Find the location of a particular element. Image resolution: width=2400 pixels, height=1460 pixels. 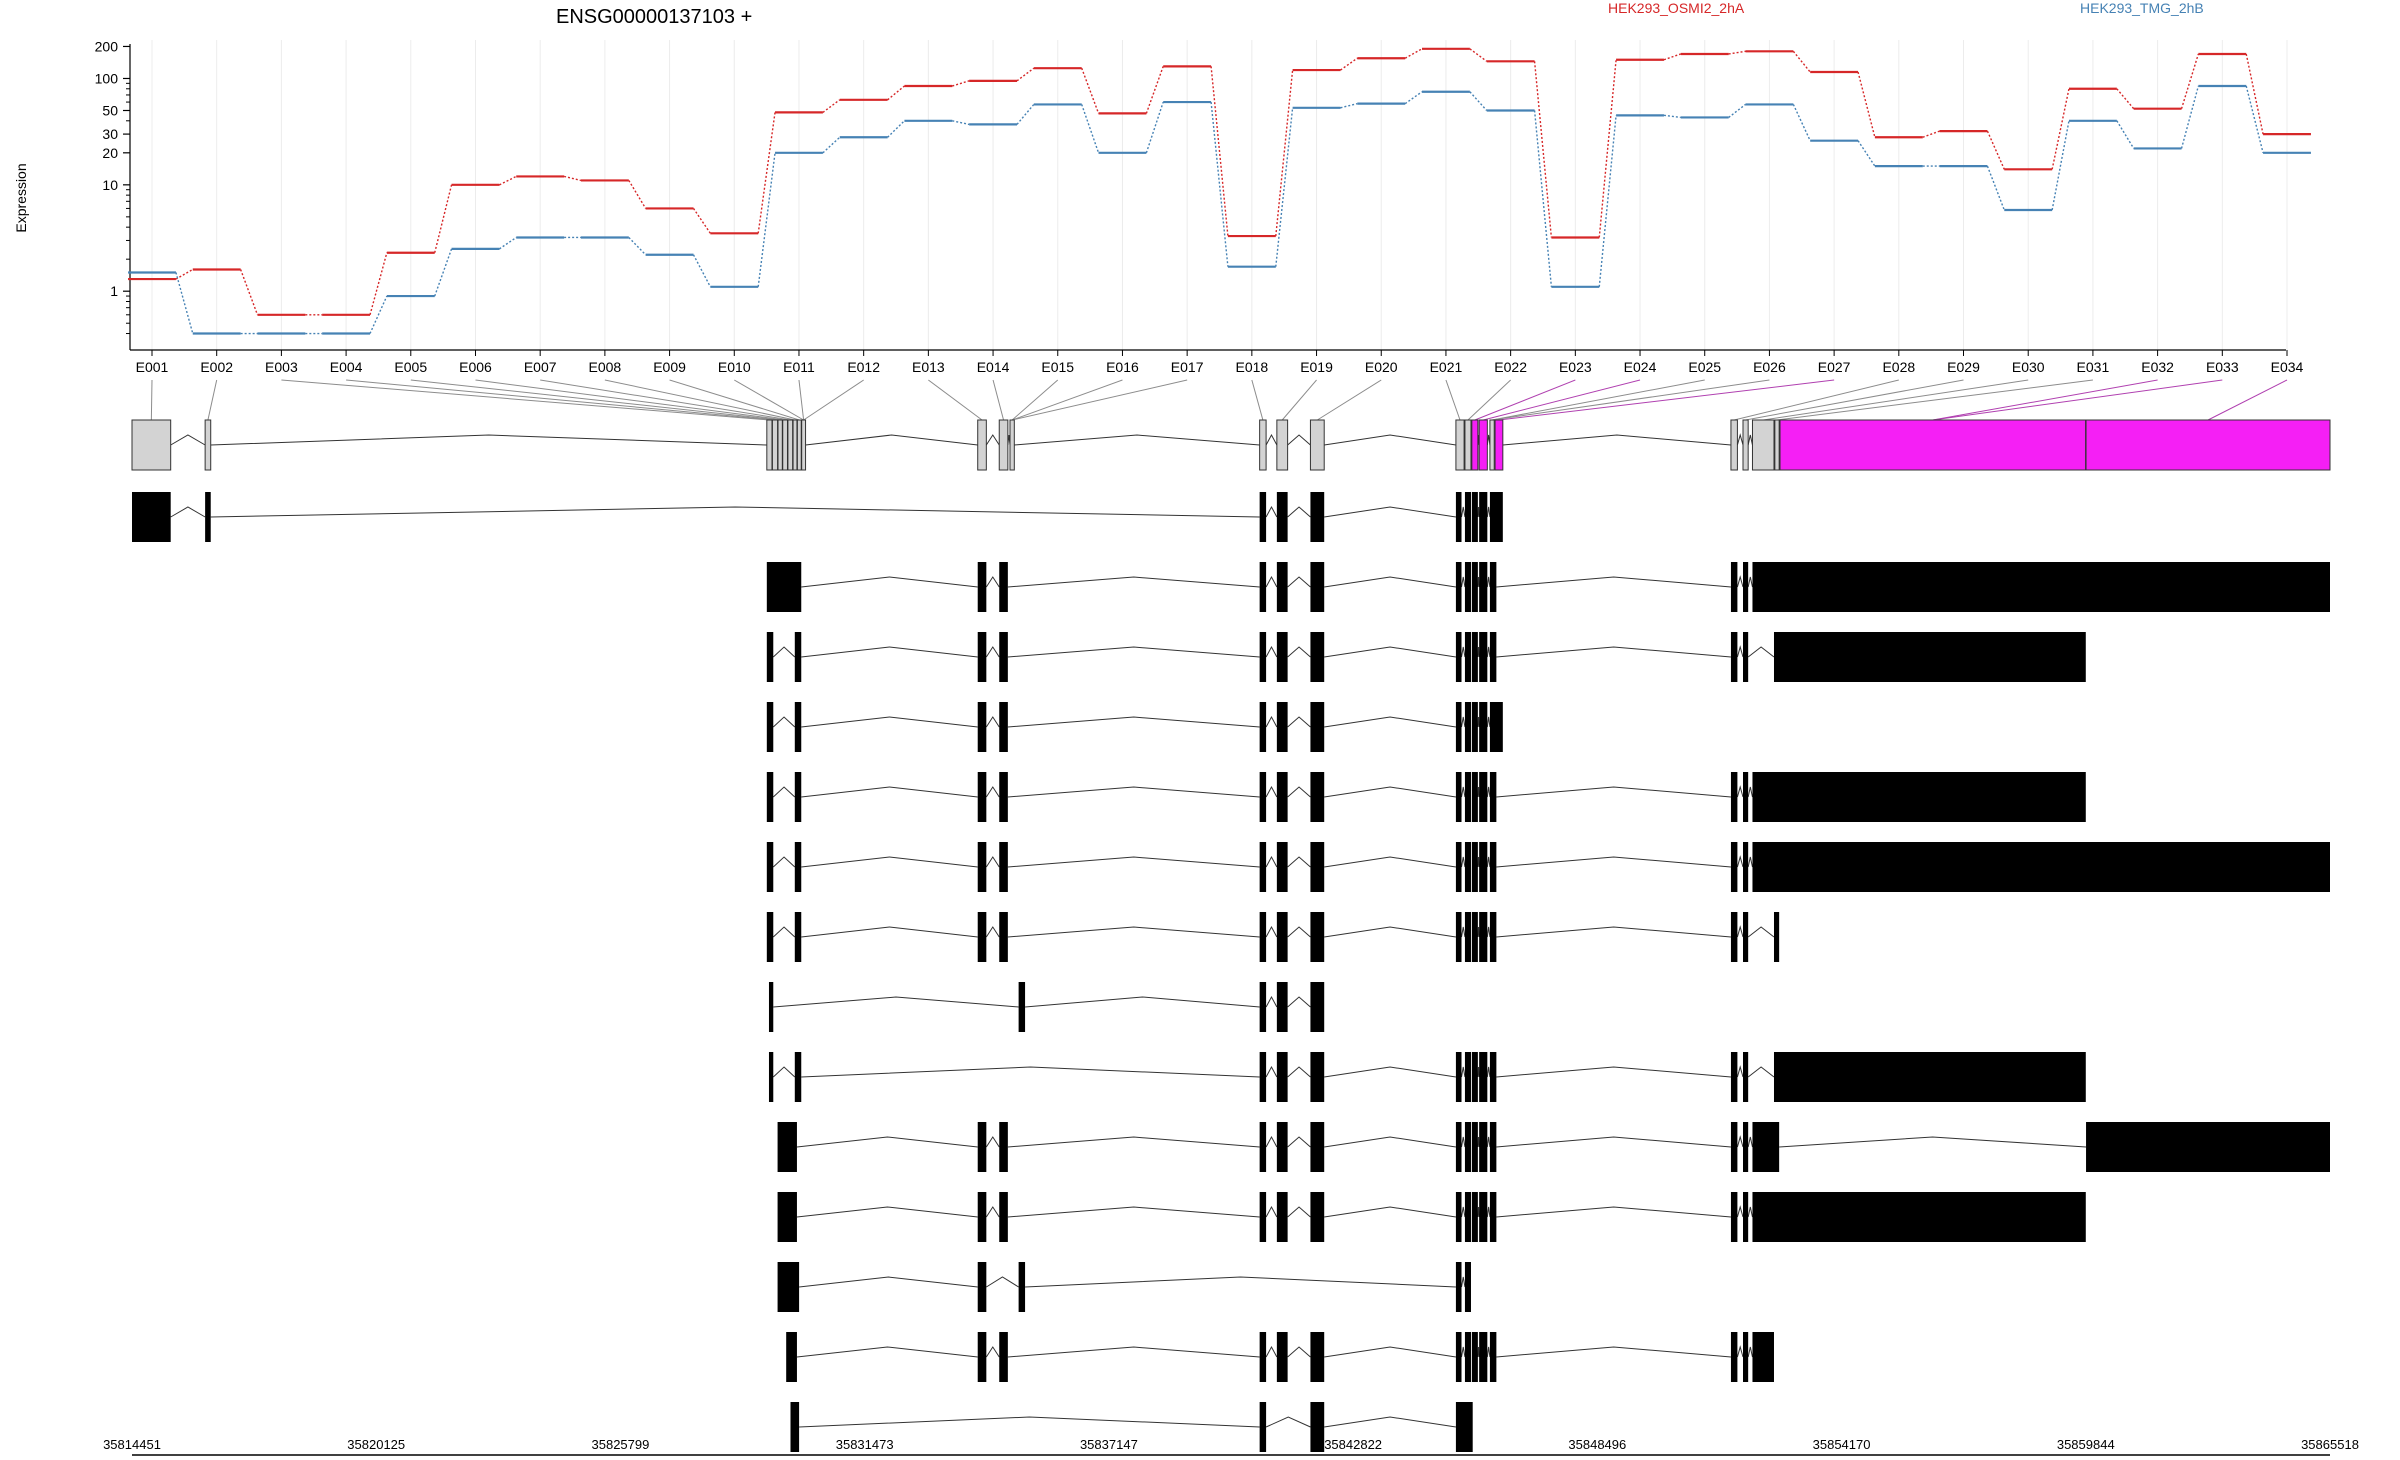

exon-connector-lines is located at coordinates (1219, 400).